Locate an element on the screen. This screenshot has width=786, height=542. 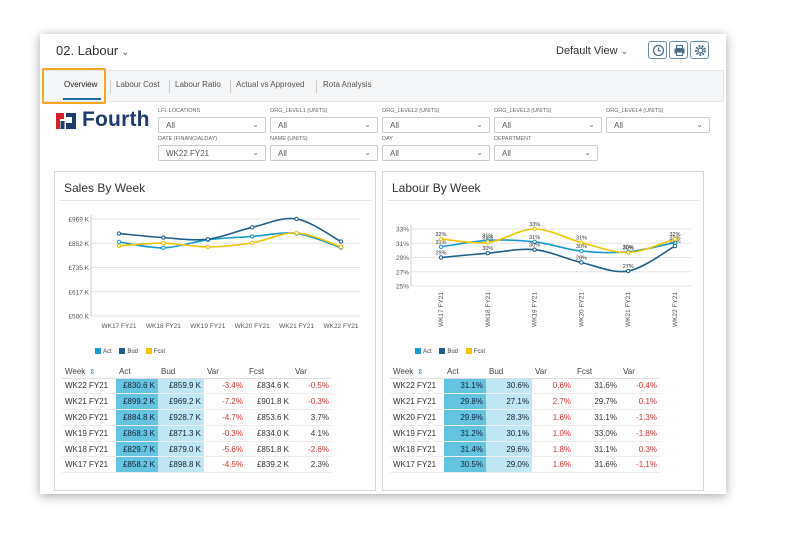
filter-lfl-locations: All ⌄ is located at coordinates (212, 125).